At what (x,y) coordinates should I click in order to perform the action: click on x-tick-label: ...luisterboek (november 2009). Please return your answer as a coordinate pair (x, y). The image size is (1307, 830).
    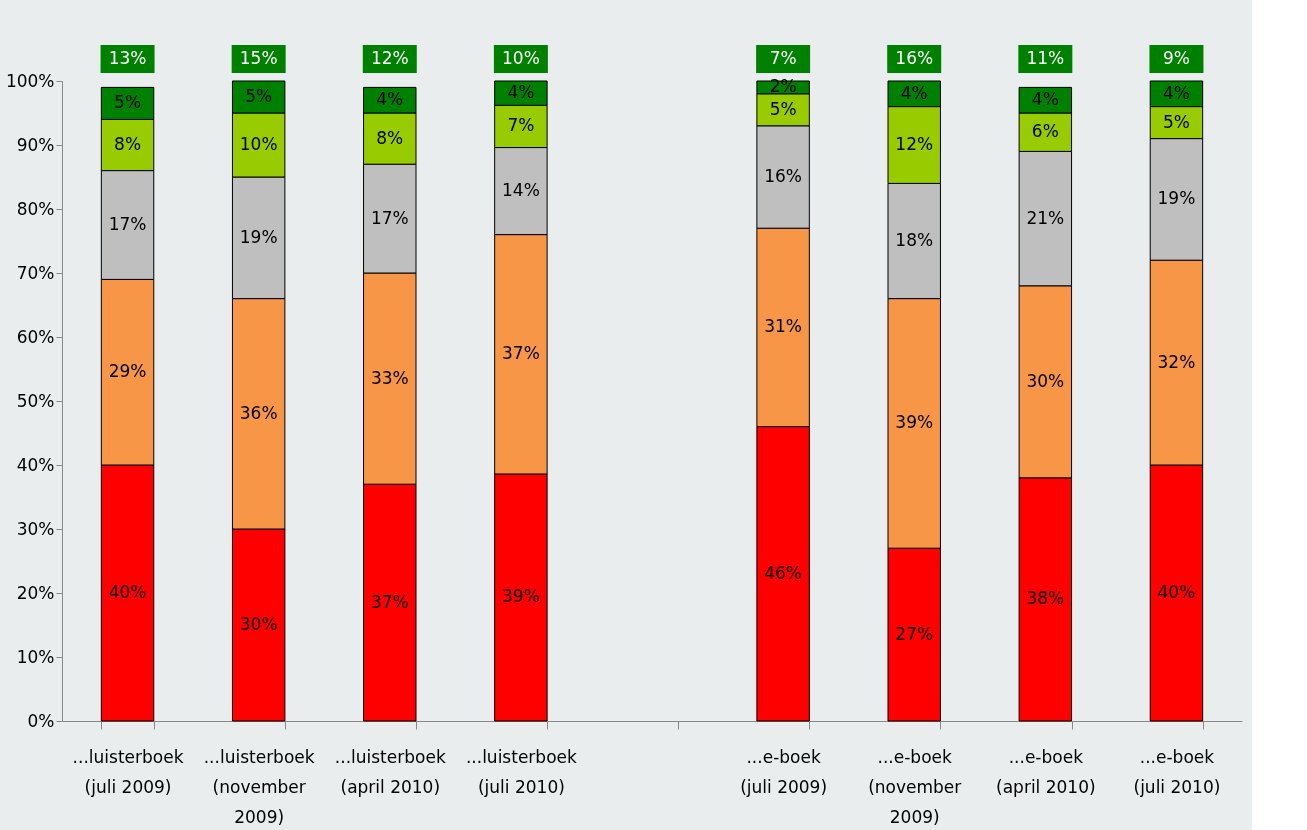
    Looking at the image, I should click on (259, 786).